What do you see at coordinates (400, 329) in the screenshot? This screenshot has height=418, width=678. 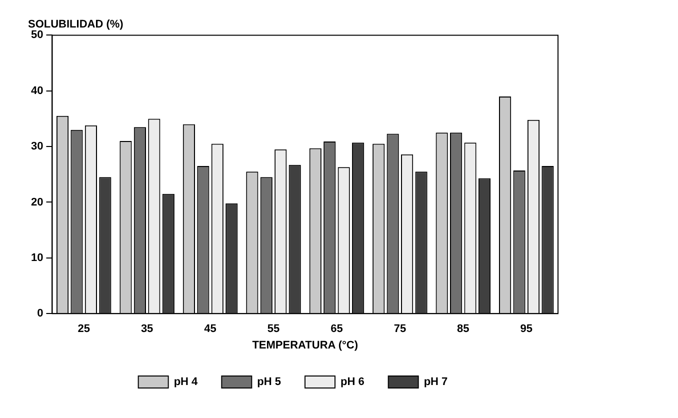 I see `x-tick-label: 75` at bounding box center [400, 329].